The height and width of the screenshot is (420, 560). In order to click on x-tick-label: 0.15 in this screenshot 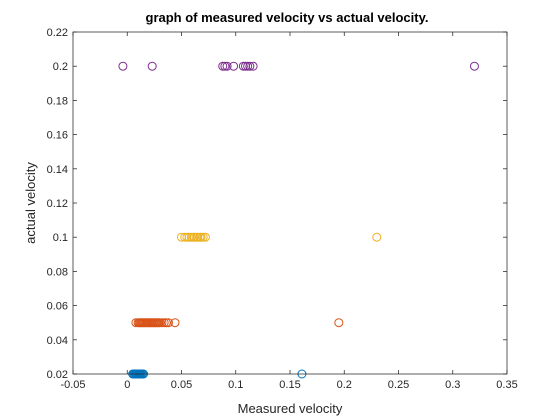, I will do `click(289, 385)`.